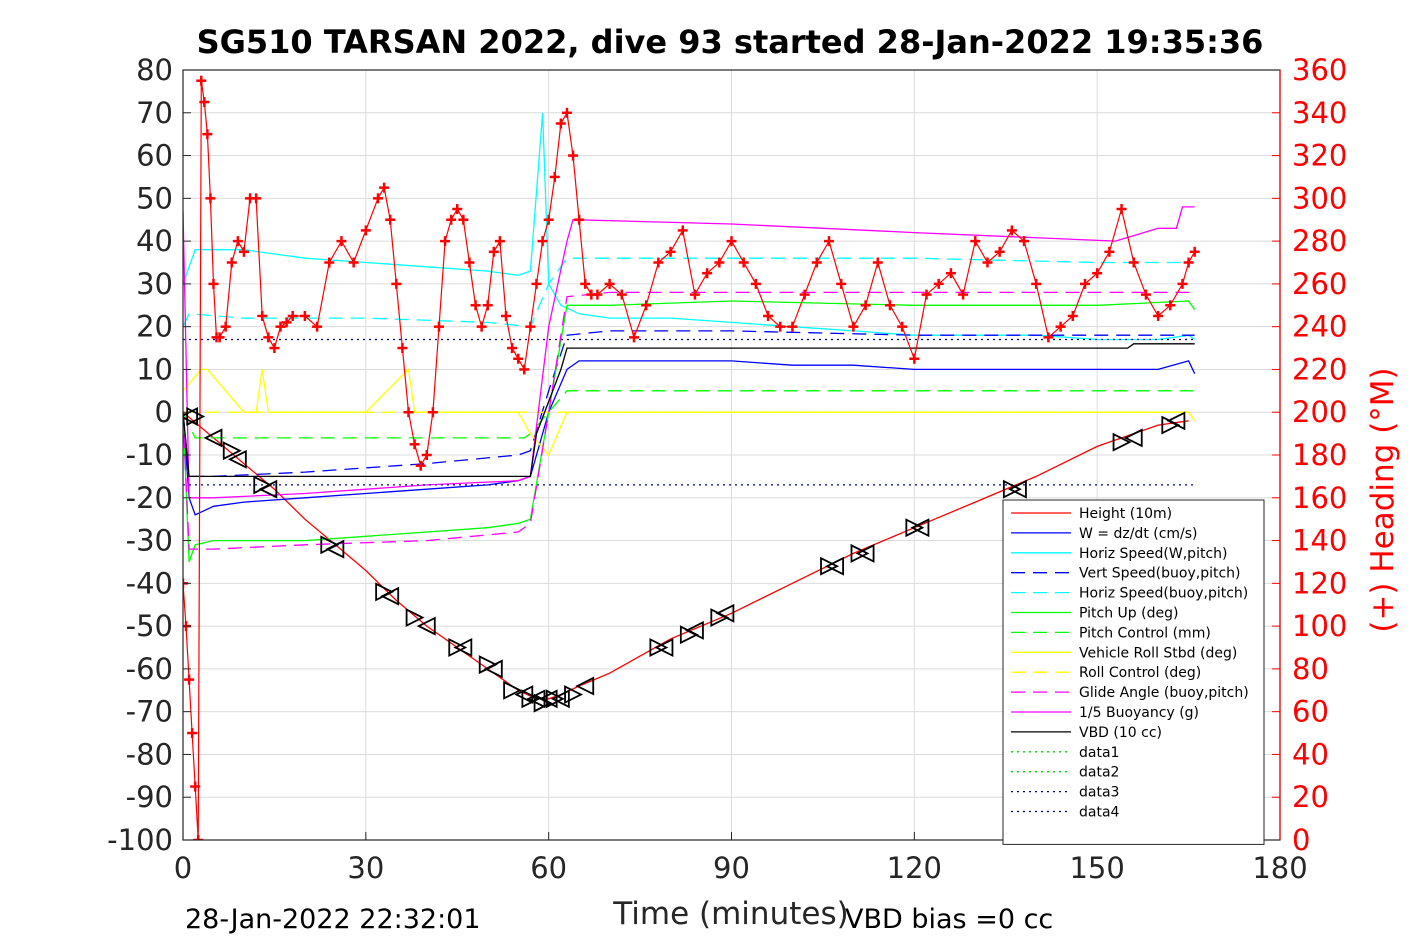 The height and width of the screenshot is (945, 1417). I want to click on legend-entry: Vert Speed(buoy,pitch), so click(1160, 574).